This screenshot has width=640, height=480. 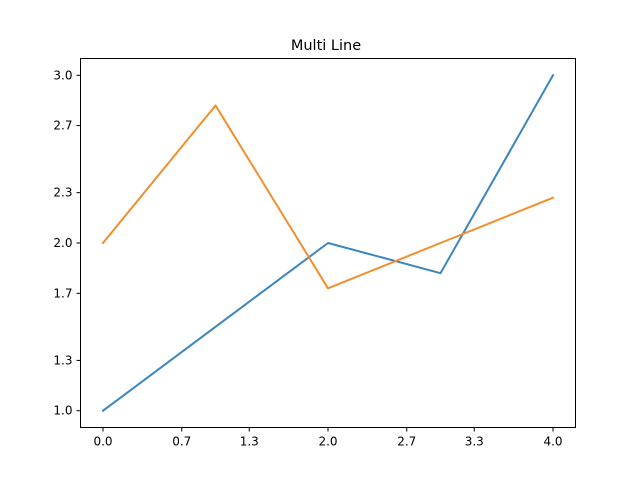 What do you see at coordinates (102, 442) in the screenshot?
I see `x-tick-label: 0.0` at bounding box center [102, 442].